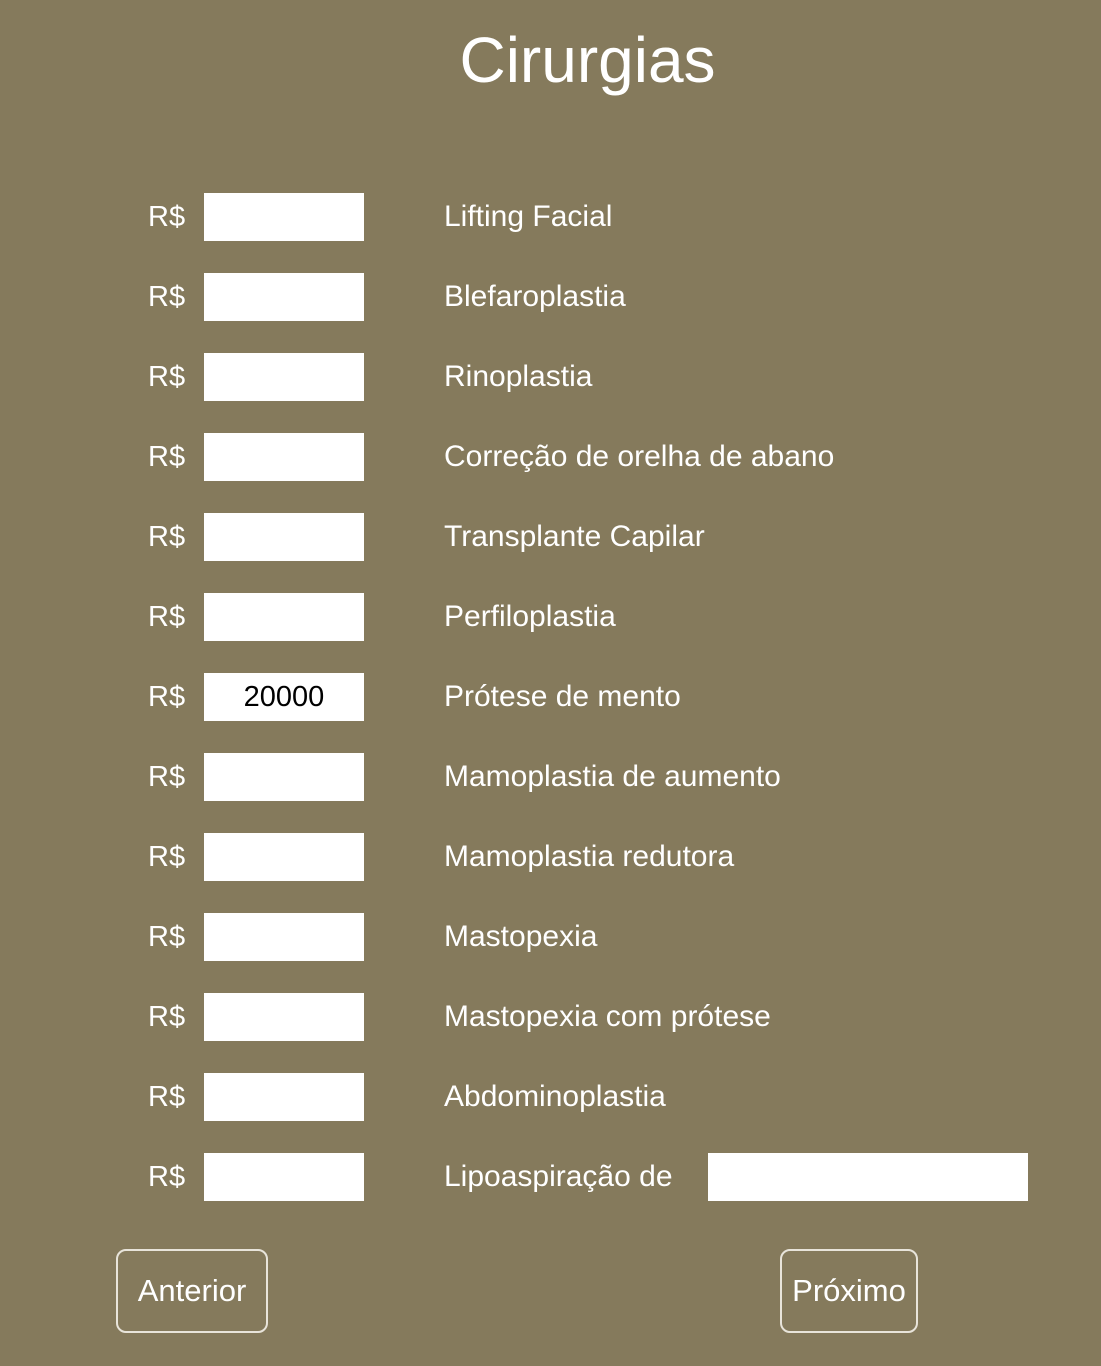  Describe the element at coordinates (589, 856) in the screenshot. I see `surgery-label: Mamoplastia redutora` at that location.